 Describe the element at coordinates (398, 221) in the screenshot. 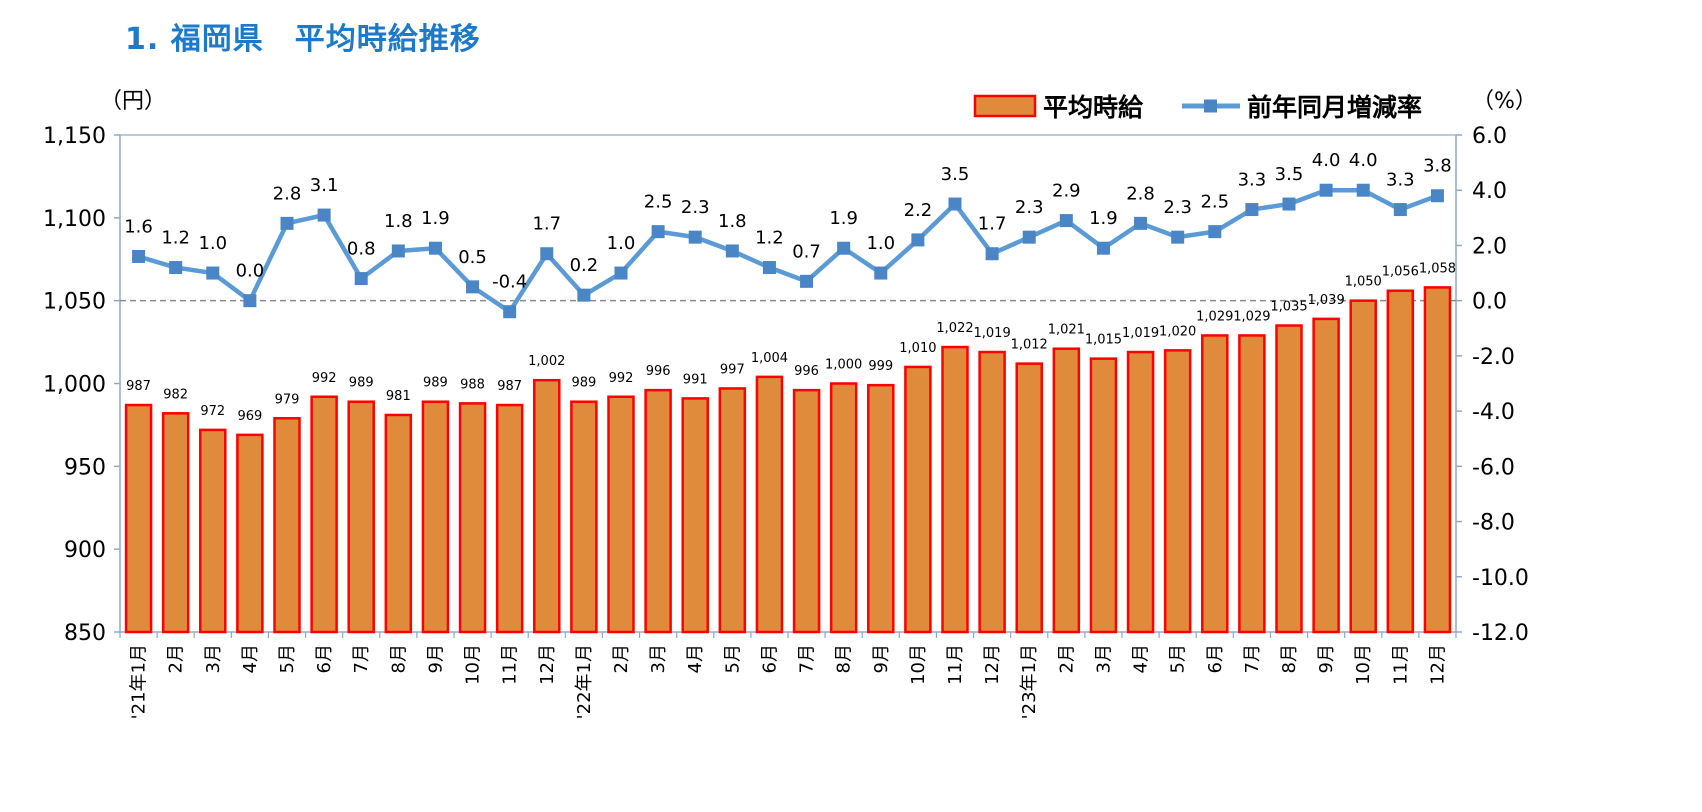

I see `line-value-label: 1.8` at that location.